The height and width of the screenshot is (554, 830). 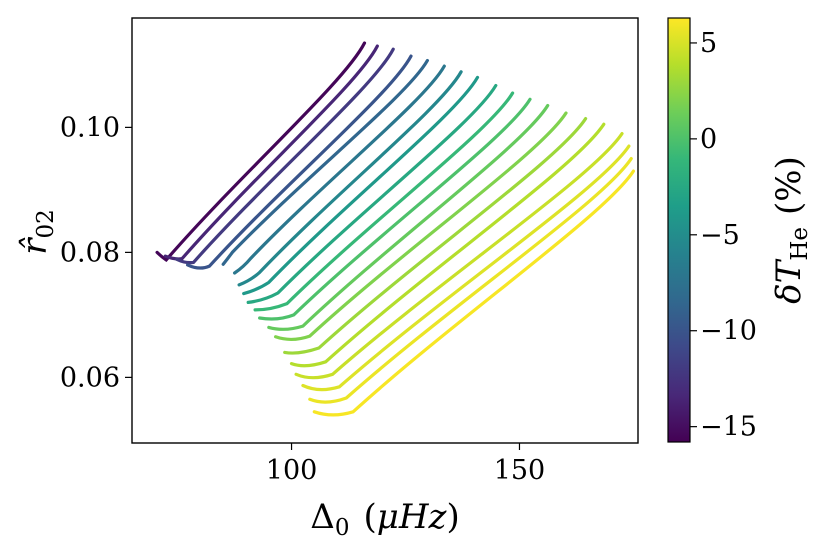 I want to click on y-tick-label: 0.10, so click(x=90, y=127).